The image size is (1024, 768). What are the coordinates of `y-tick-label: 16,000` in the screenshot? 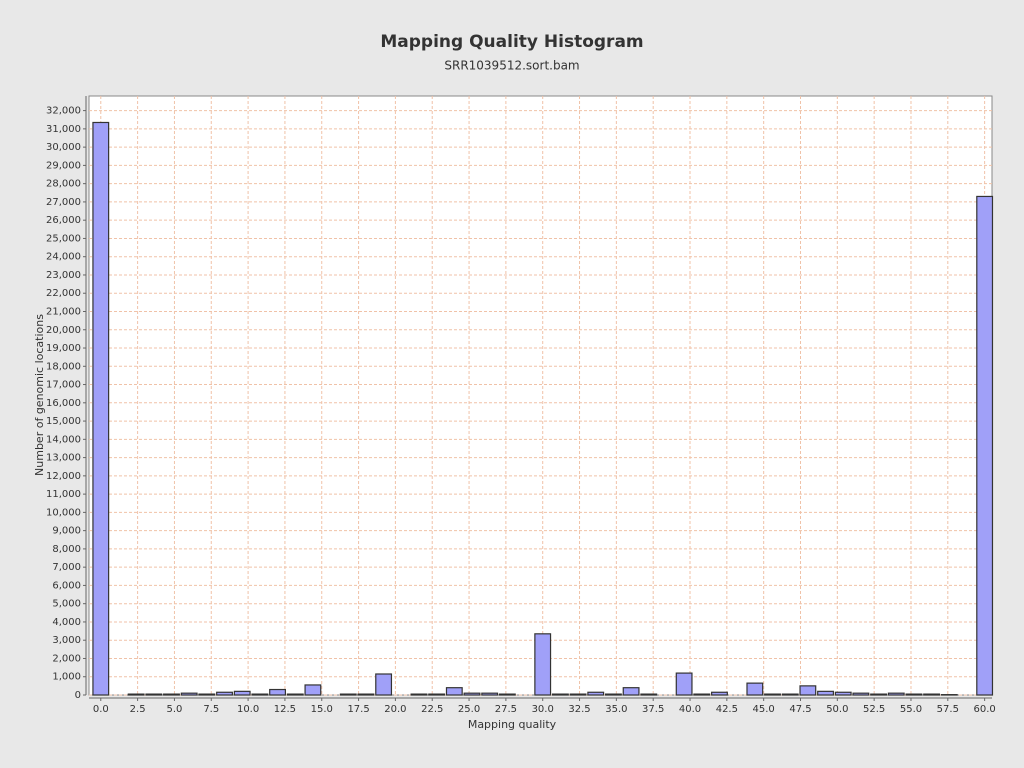 It's located at (63, 403).